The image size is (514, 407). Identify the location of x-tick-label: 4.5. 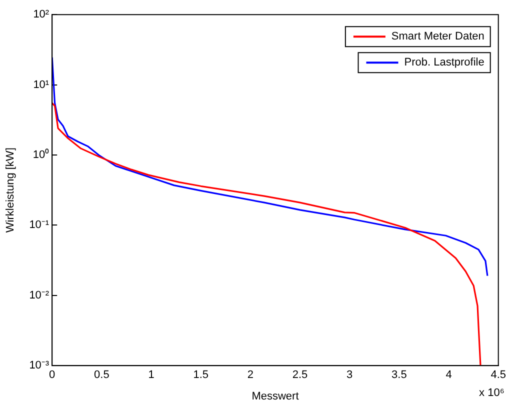
(498, 375).